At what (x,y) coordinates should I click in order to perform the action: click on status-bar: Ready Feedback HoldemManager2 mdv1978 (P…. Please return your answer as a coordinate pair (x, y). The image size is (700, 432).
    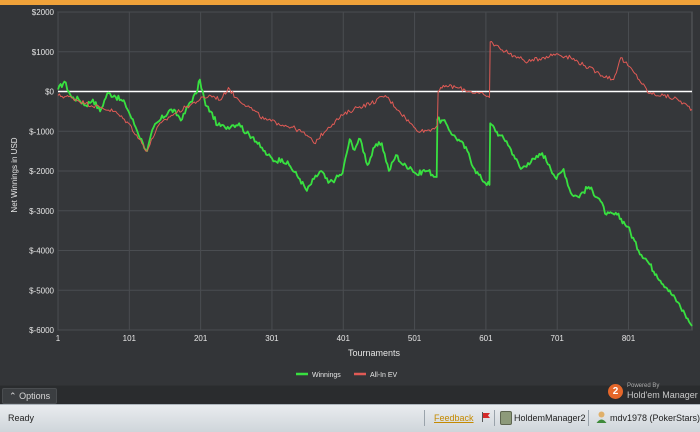
    Looking at the image, I should click on (350, 418).